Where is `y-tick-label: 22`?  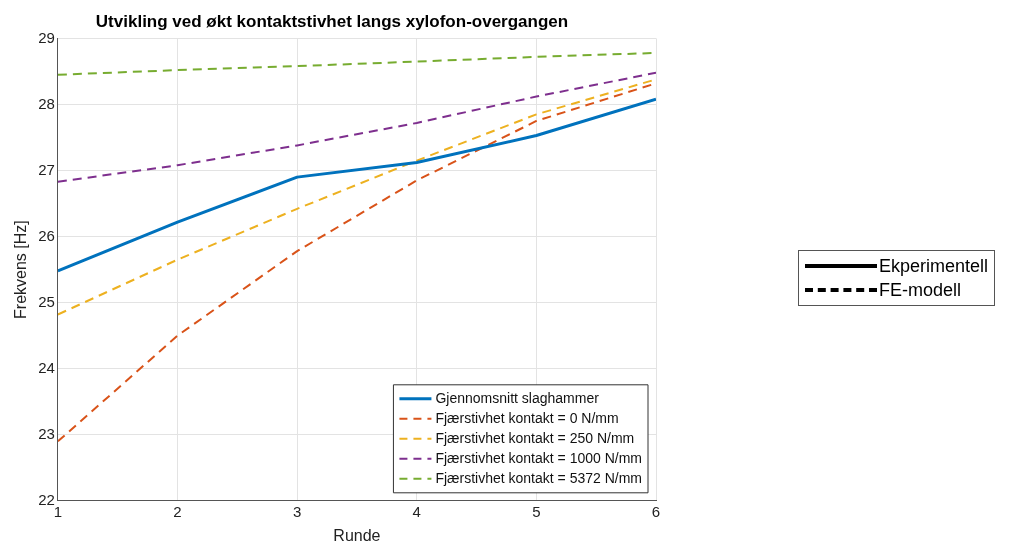 y-tick-label: 22 is located at coordinates (46, 499).